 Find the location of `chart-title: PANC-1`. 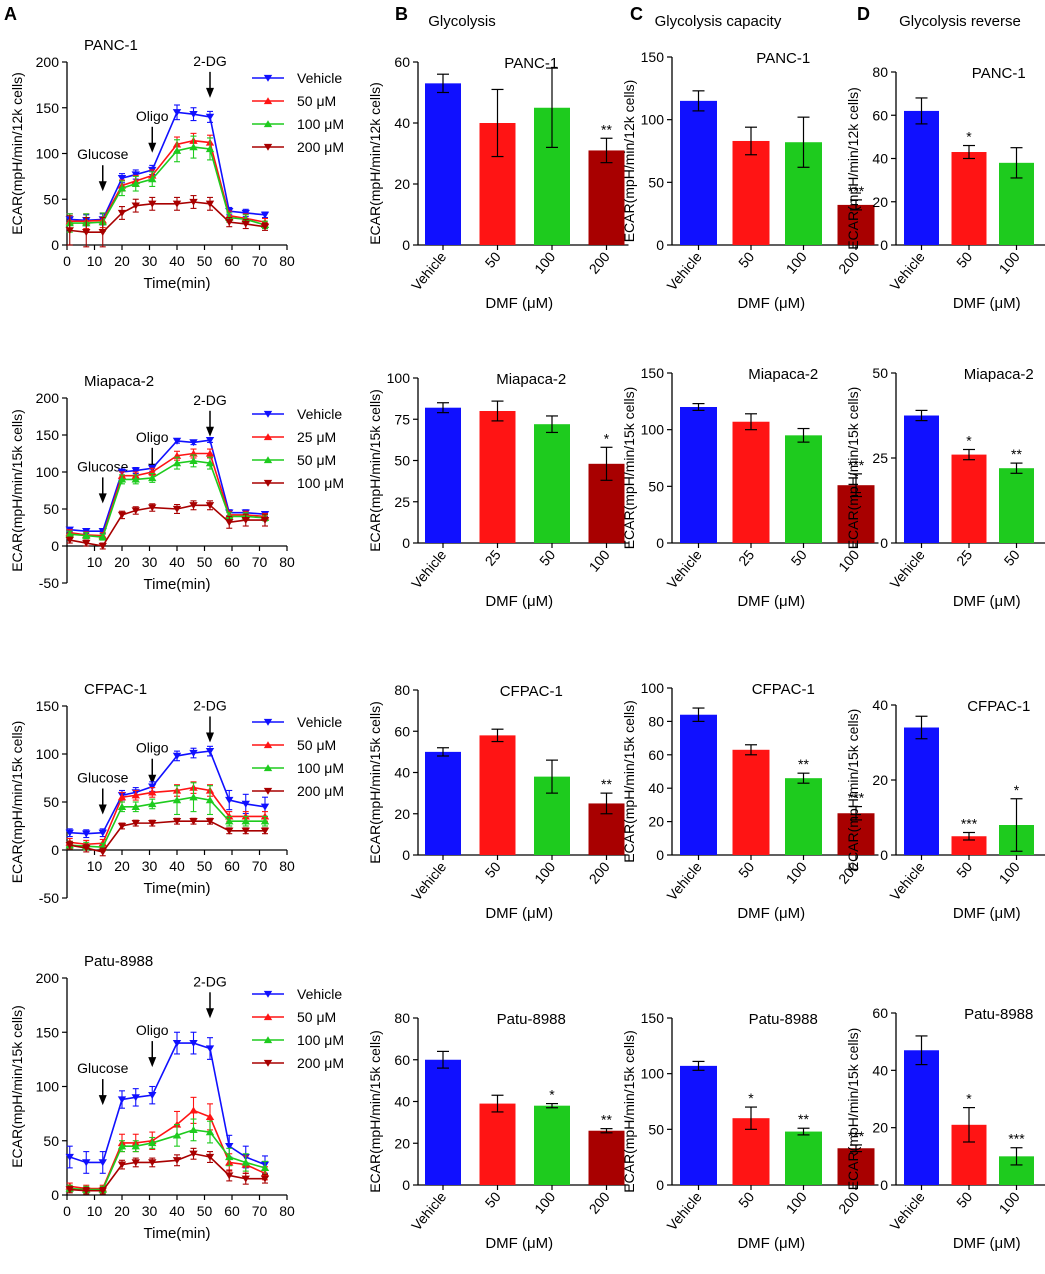

chart-title: PANC-1 is located at coordinates (111, 45).